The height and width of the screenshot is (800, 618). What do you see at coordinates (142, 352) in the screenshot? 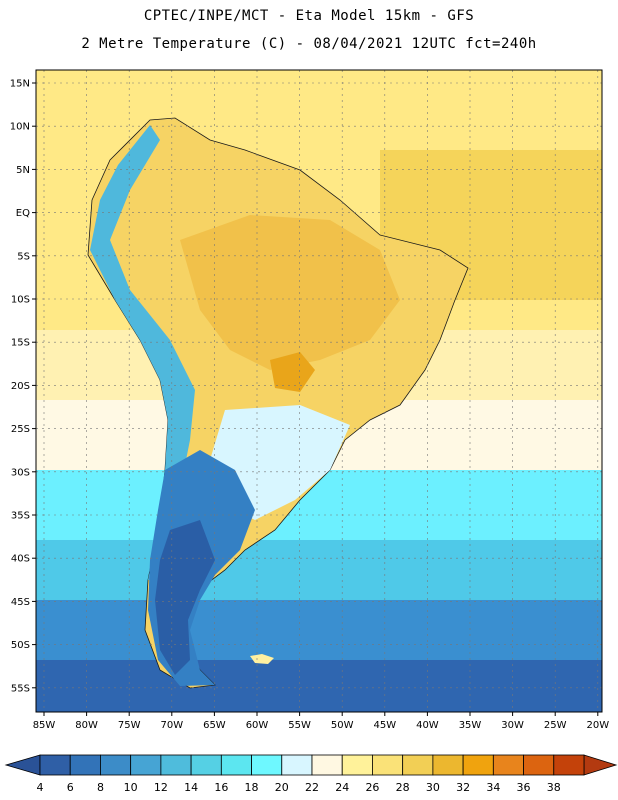
I see `andes-cold-strip` at bounding box center [142, 352].